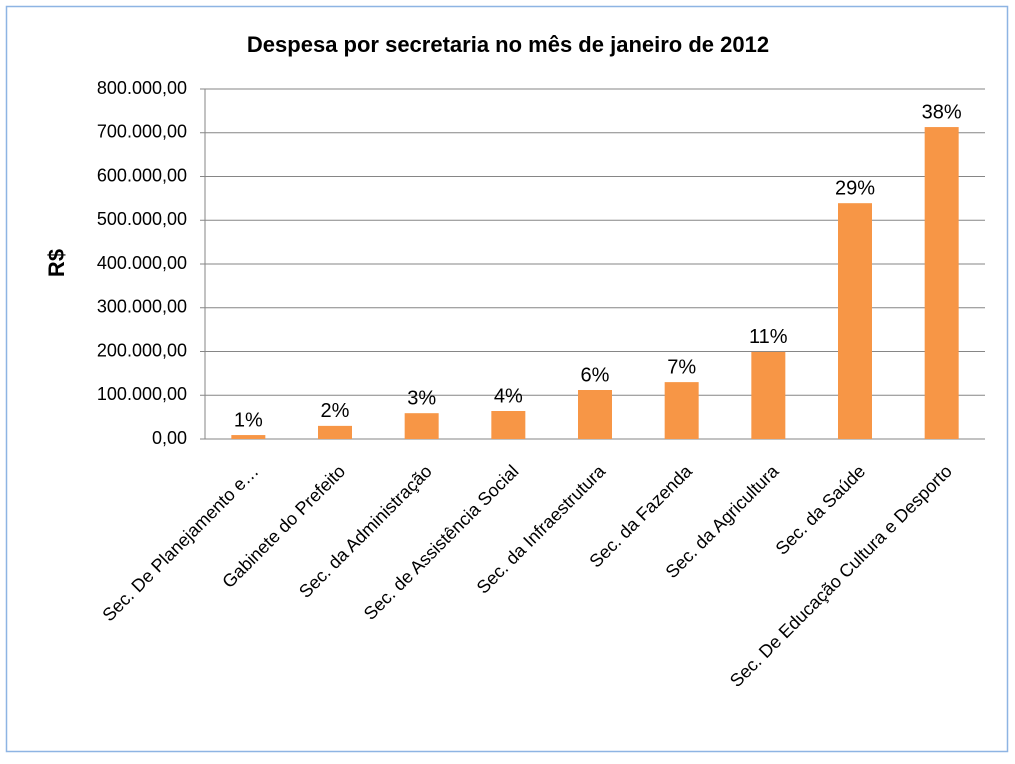 The image size is (1015, 764). What do you see at coordinates (248, 420) in the screenshot?
I see `data-label: 1%` at bounding box center [248, 420].